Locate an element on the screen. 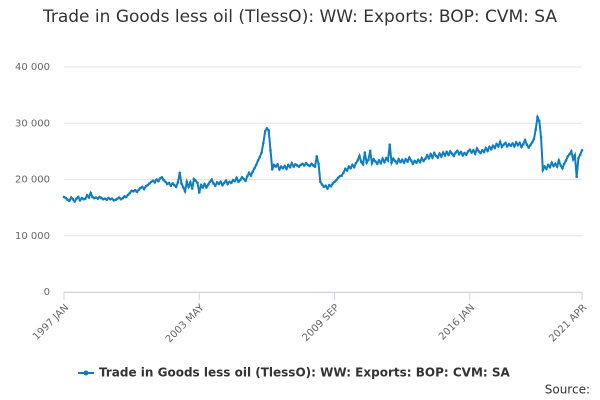 Image resolution: width=600 pixels, height=400 pixels. y-tick-label: 0 is located at coordinates (47, 292).